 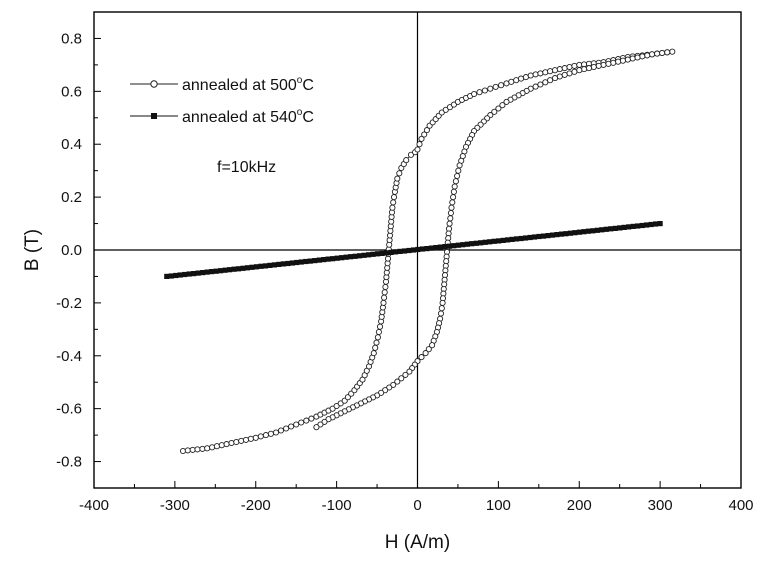 I want to click on y-tick-label: -0.2, so click(x=69, y=303).